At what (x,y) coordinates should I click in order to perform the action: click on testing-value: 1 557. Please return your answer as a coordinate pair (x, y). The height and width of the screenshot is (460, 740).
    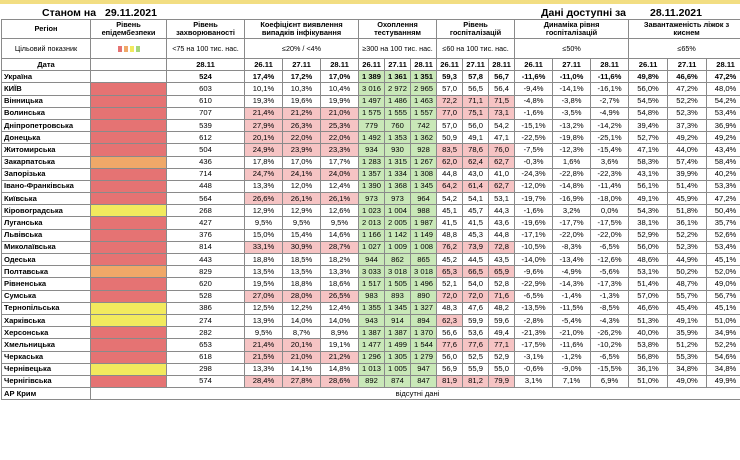
    Looking at the image, I should click on (424, 113).